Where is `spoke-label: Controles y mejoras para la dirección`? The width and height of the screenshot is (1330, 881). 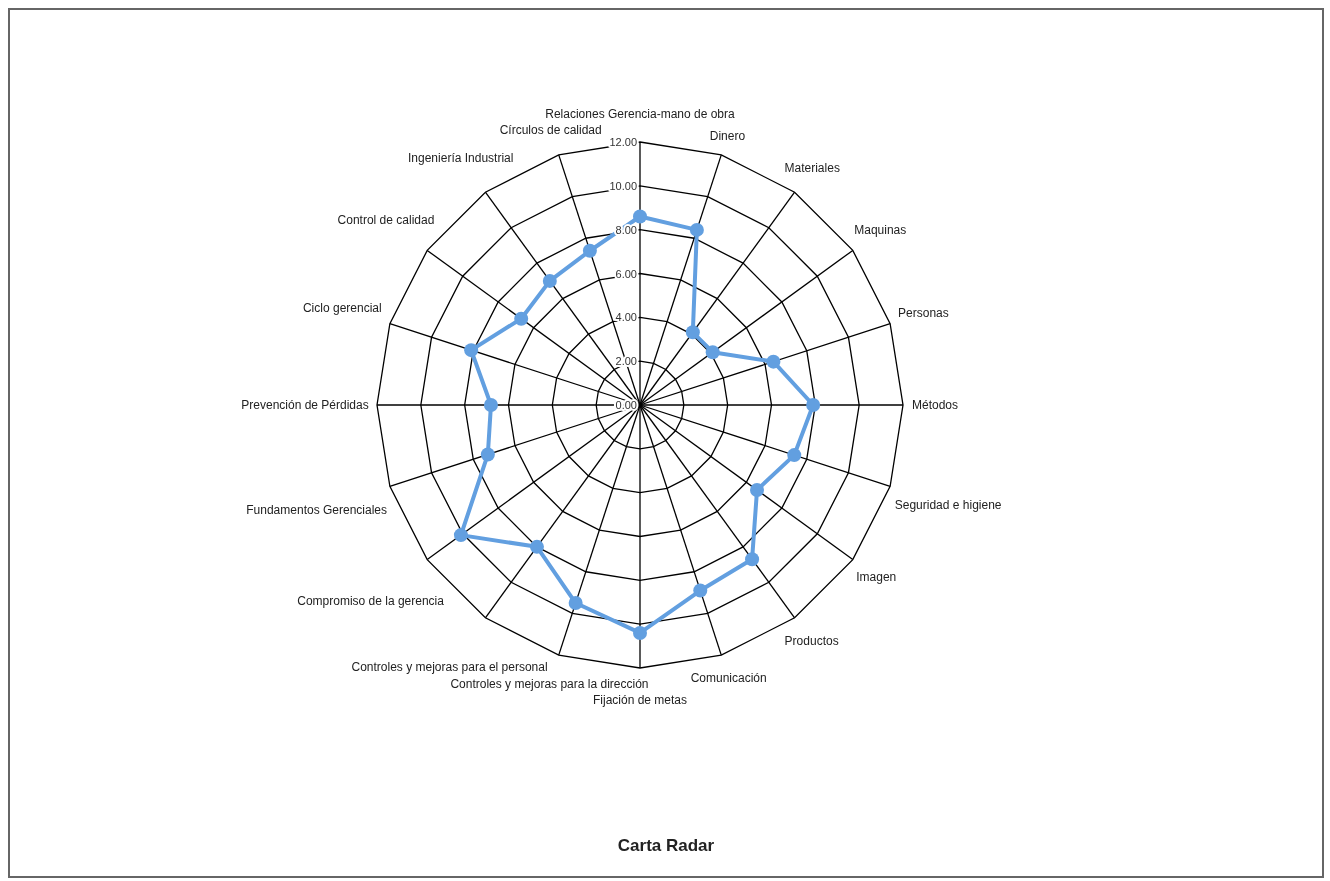
spoke-label: Controles y mejoras para la dirección is located at coordinates (549, 683).